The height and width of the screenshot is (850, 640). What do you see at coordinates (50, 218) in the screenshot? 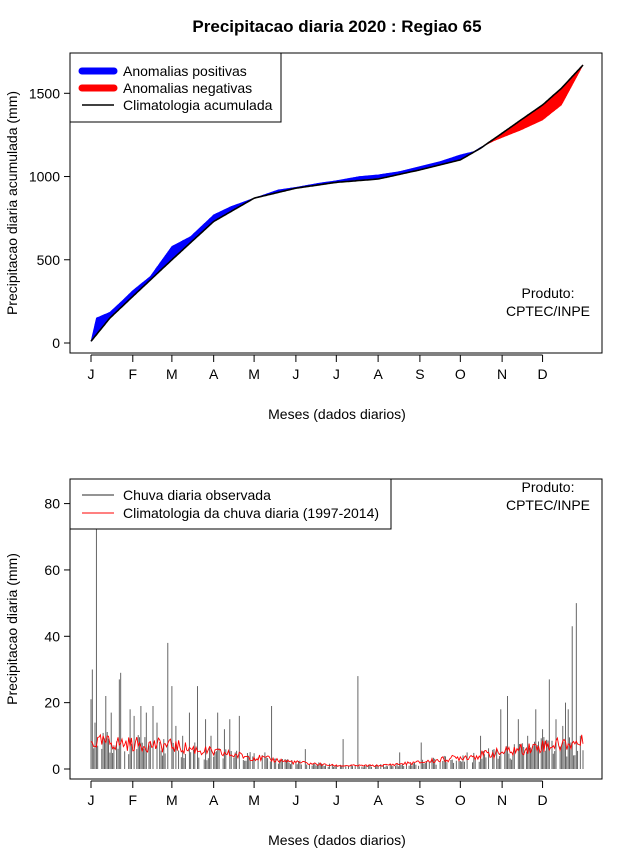
I see `top-y-axis: 0 500 1000 1500` at bounding box center [50, 218].